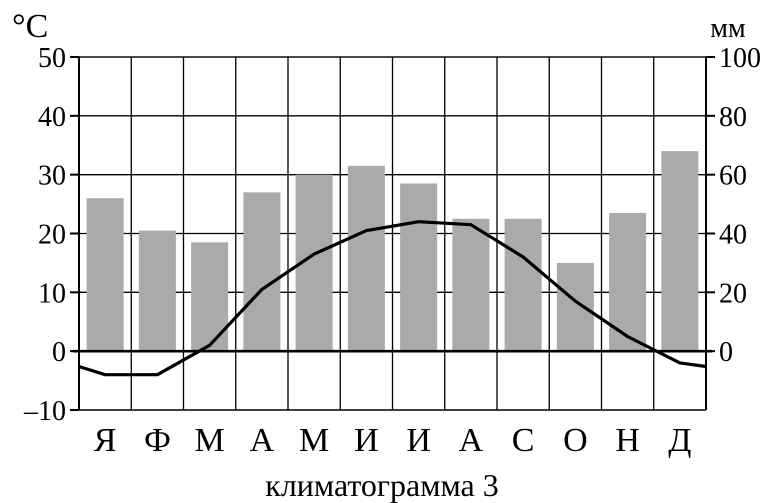 Image resolution: width=771 pixels, height=503 pixels. What do you see at coordinates (52, 117) in the screenshot?
I see `left-axis-tick-label: 40` at bounding box center [52, 117].